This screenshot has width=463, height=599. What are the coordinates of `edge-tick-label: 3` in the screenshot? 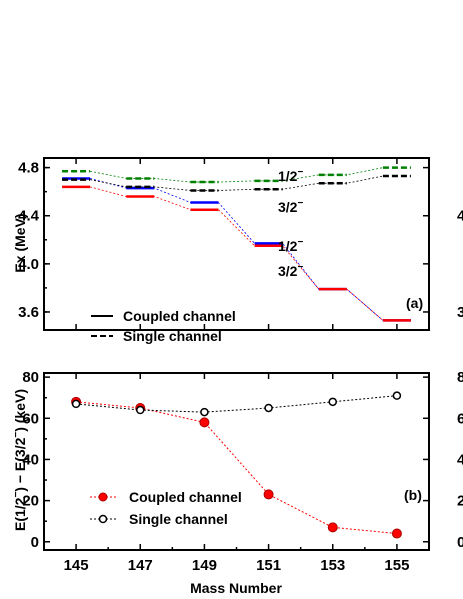 It's located at (460, 312).